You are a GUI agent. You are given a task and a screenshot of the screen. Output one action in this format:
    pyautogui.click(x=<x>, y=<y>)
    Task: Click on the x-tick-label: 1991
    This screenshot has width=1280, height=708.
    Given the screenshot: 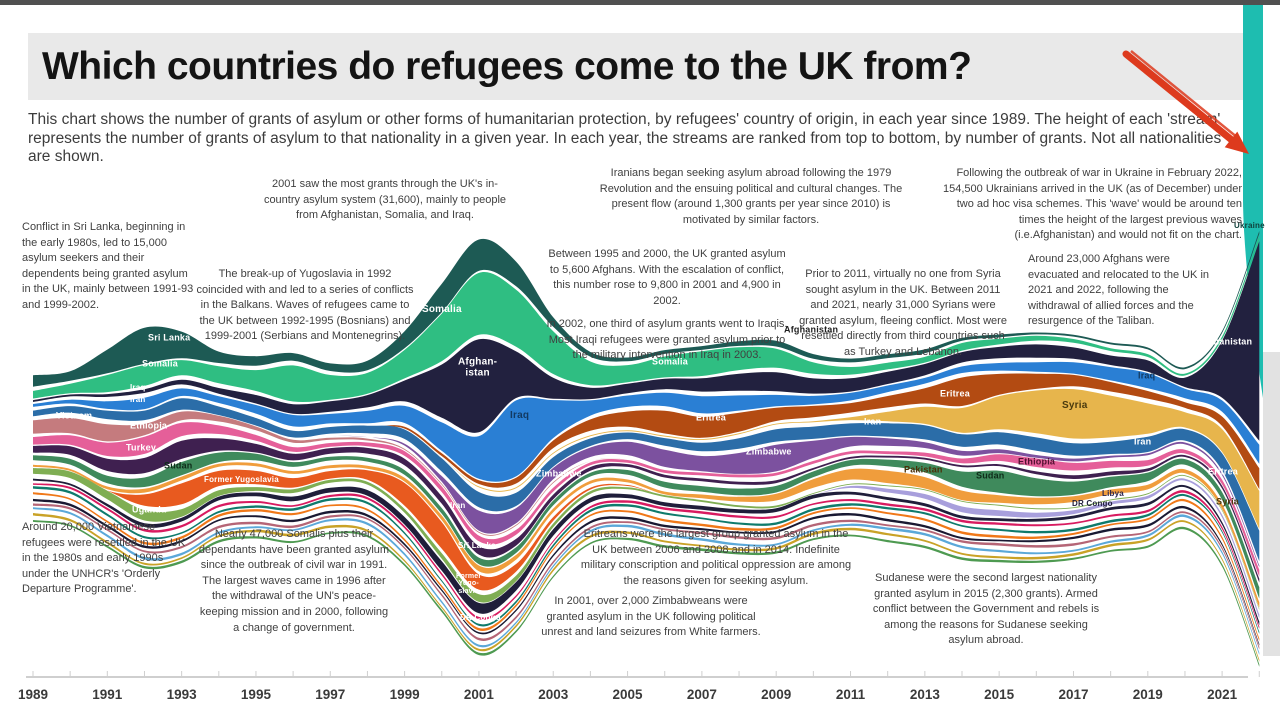 What is the action you would take?
    pyautogui.click(x=107, y=694)
    